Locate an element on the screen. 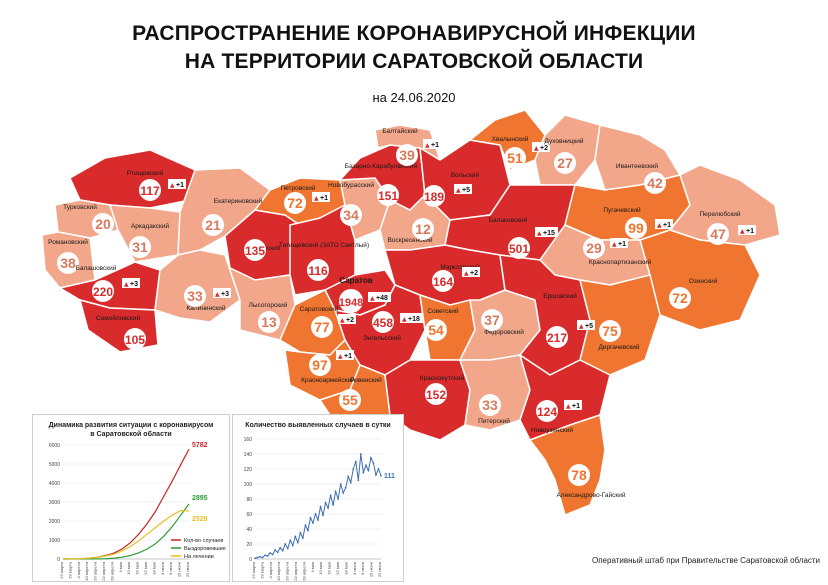 This screenshot has height=585, width=828. series-end-label: 2529 is located at coordinates (200, 519).